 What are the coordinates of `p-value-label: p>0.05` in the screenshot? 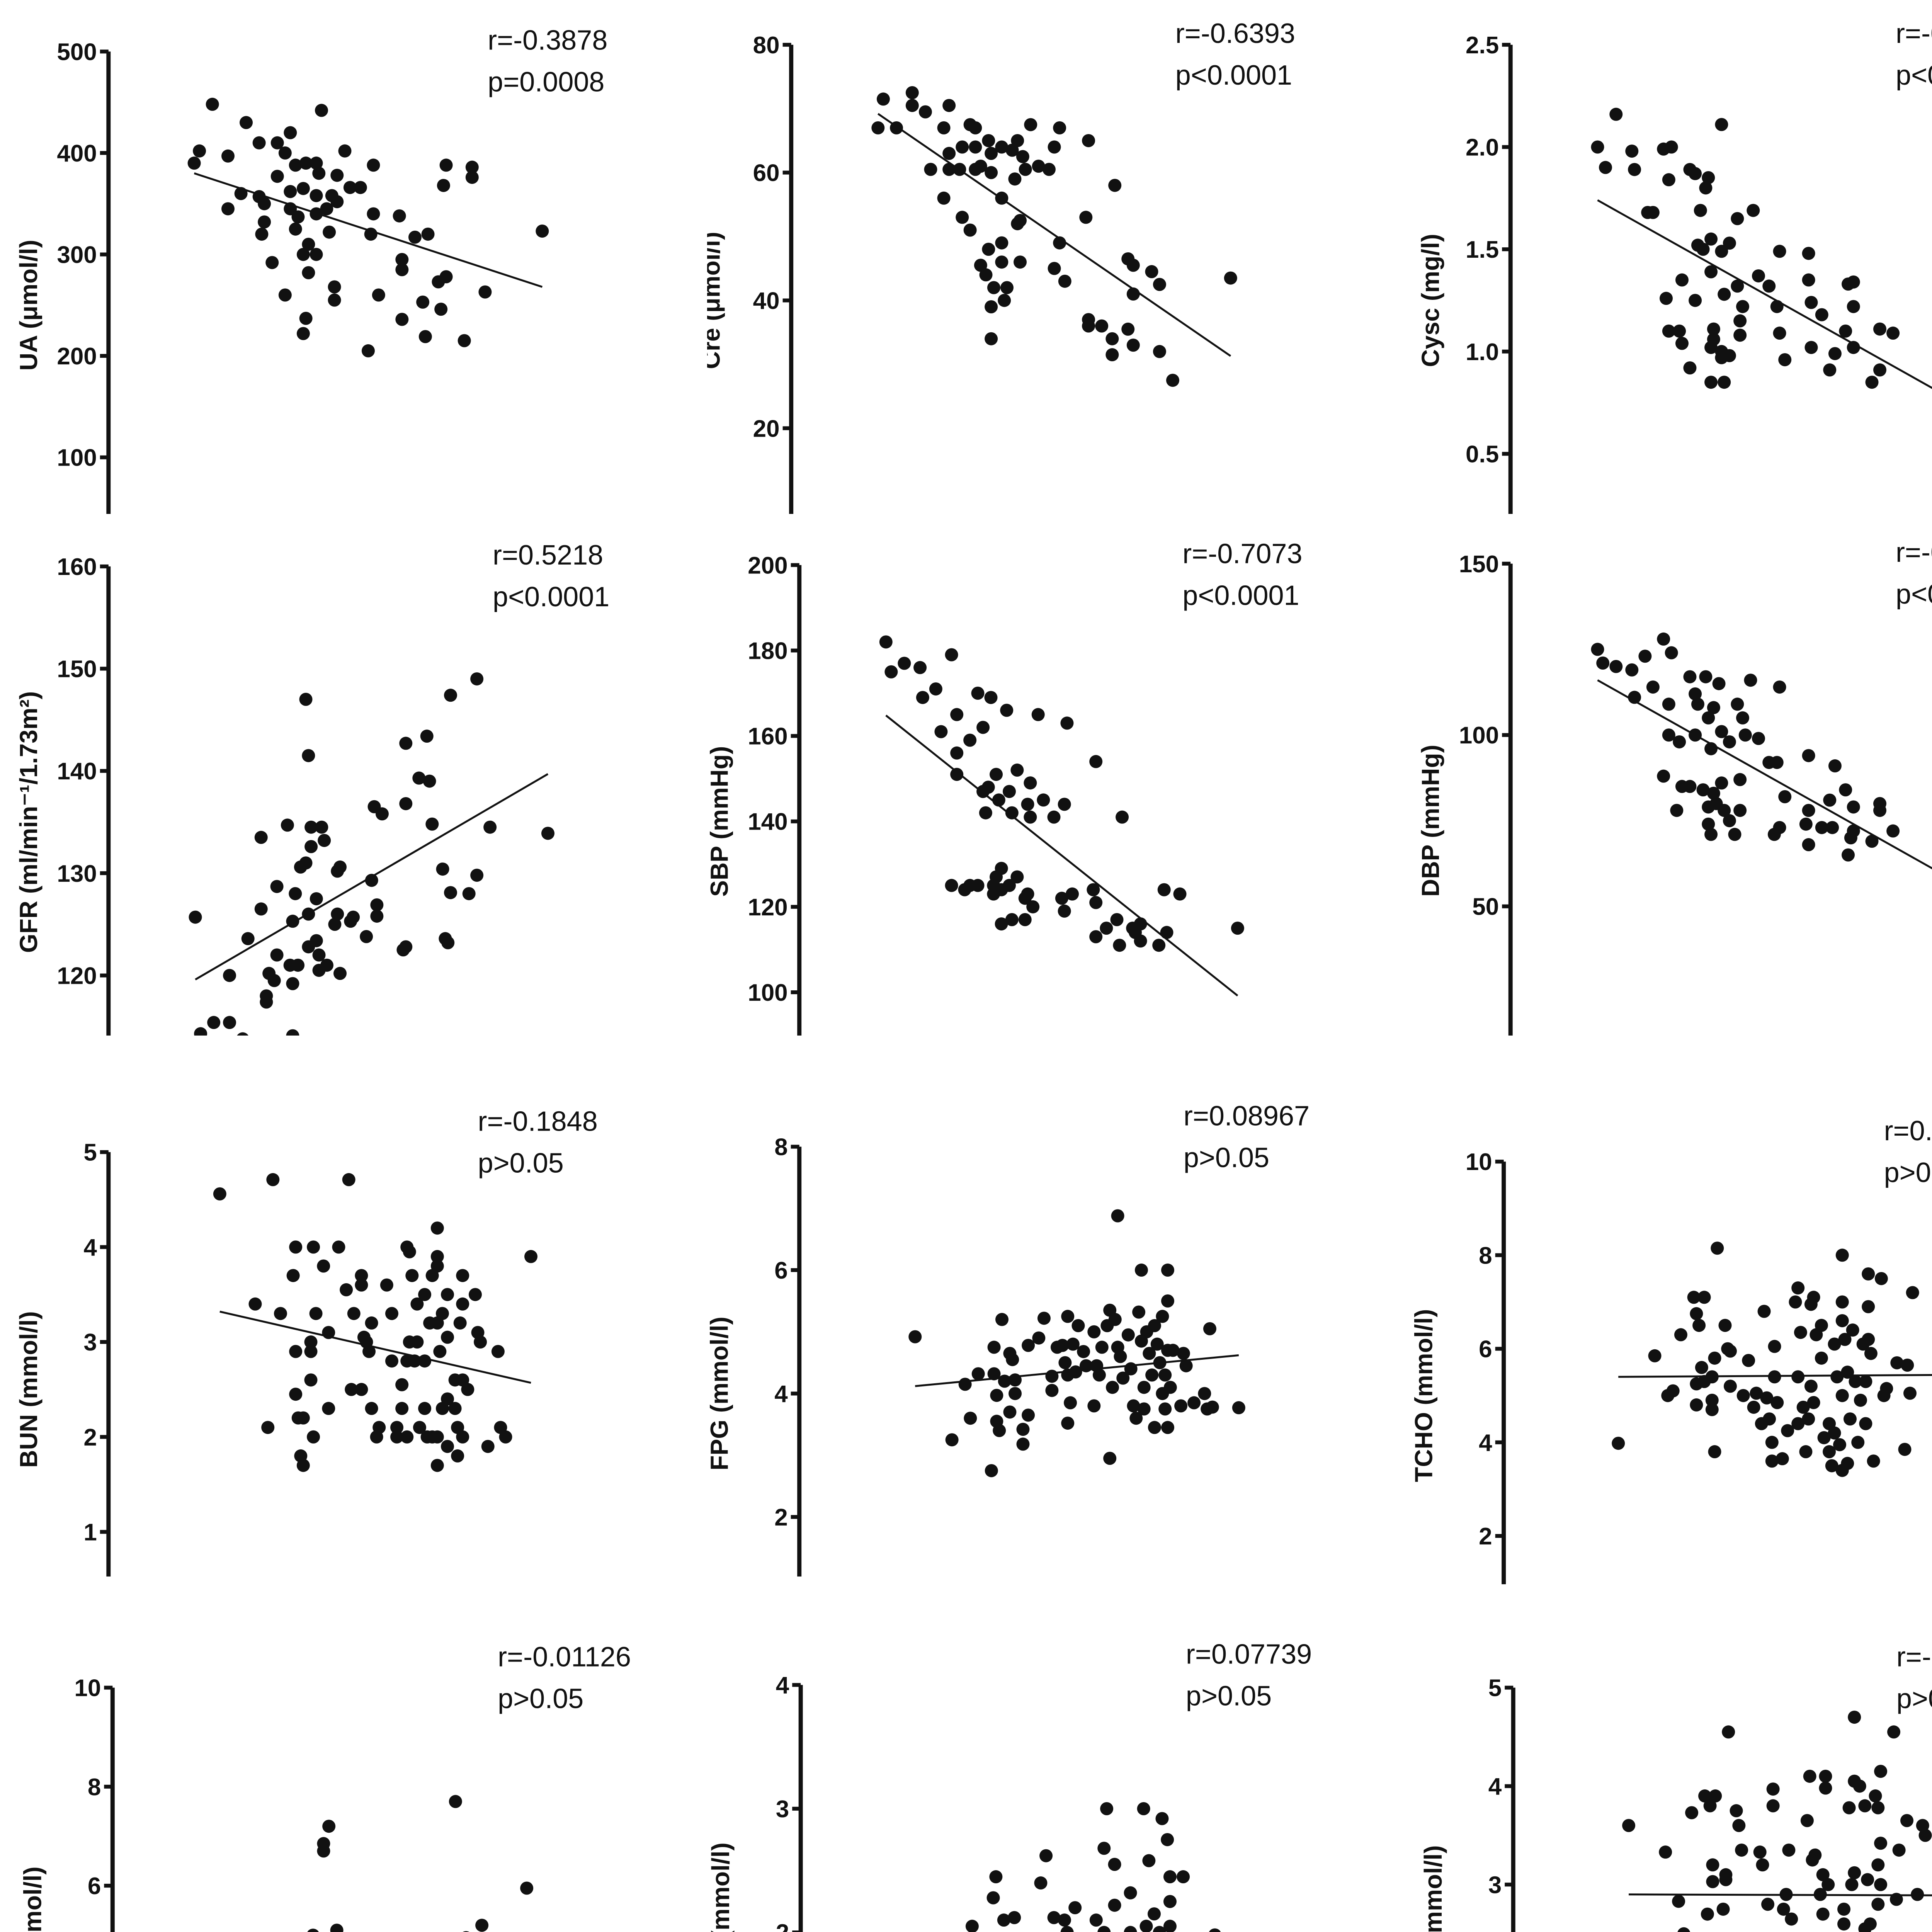 It's located at (521, 1163).